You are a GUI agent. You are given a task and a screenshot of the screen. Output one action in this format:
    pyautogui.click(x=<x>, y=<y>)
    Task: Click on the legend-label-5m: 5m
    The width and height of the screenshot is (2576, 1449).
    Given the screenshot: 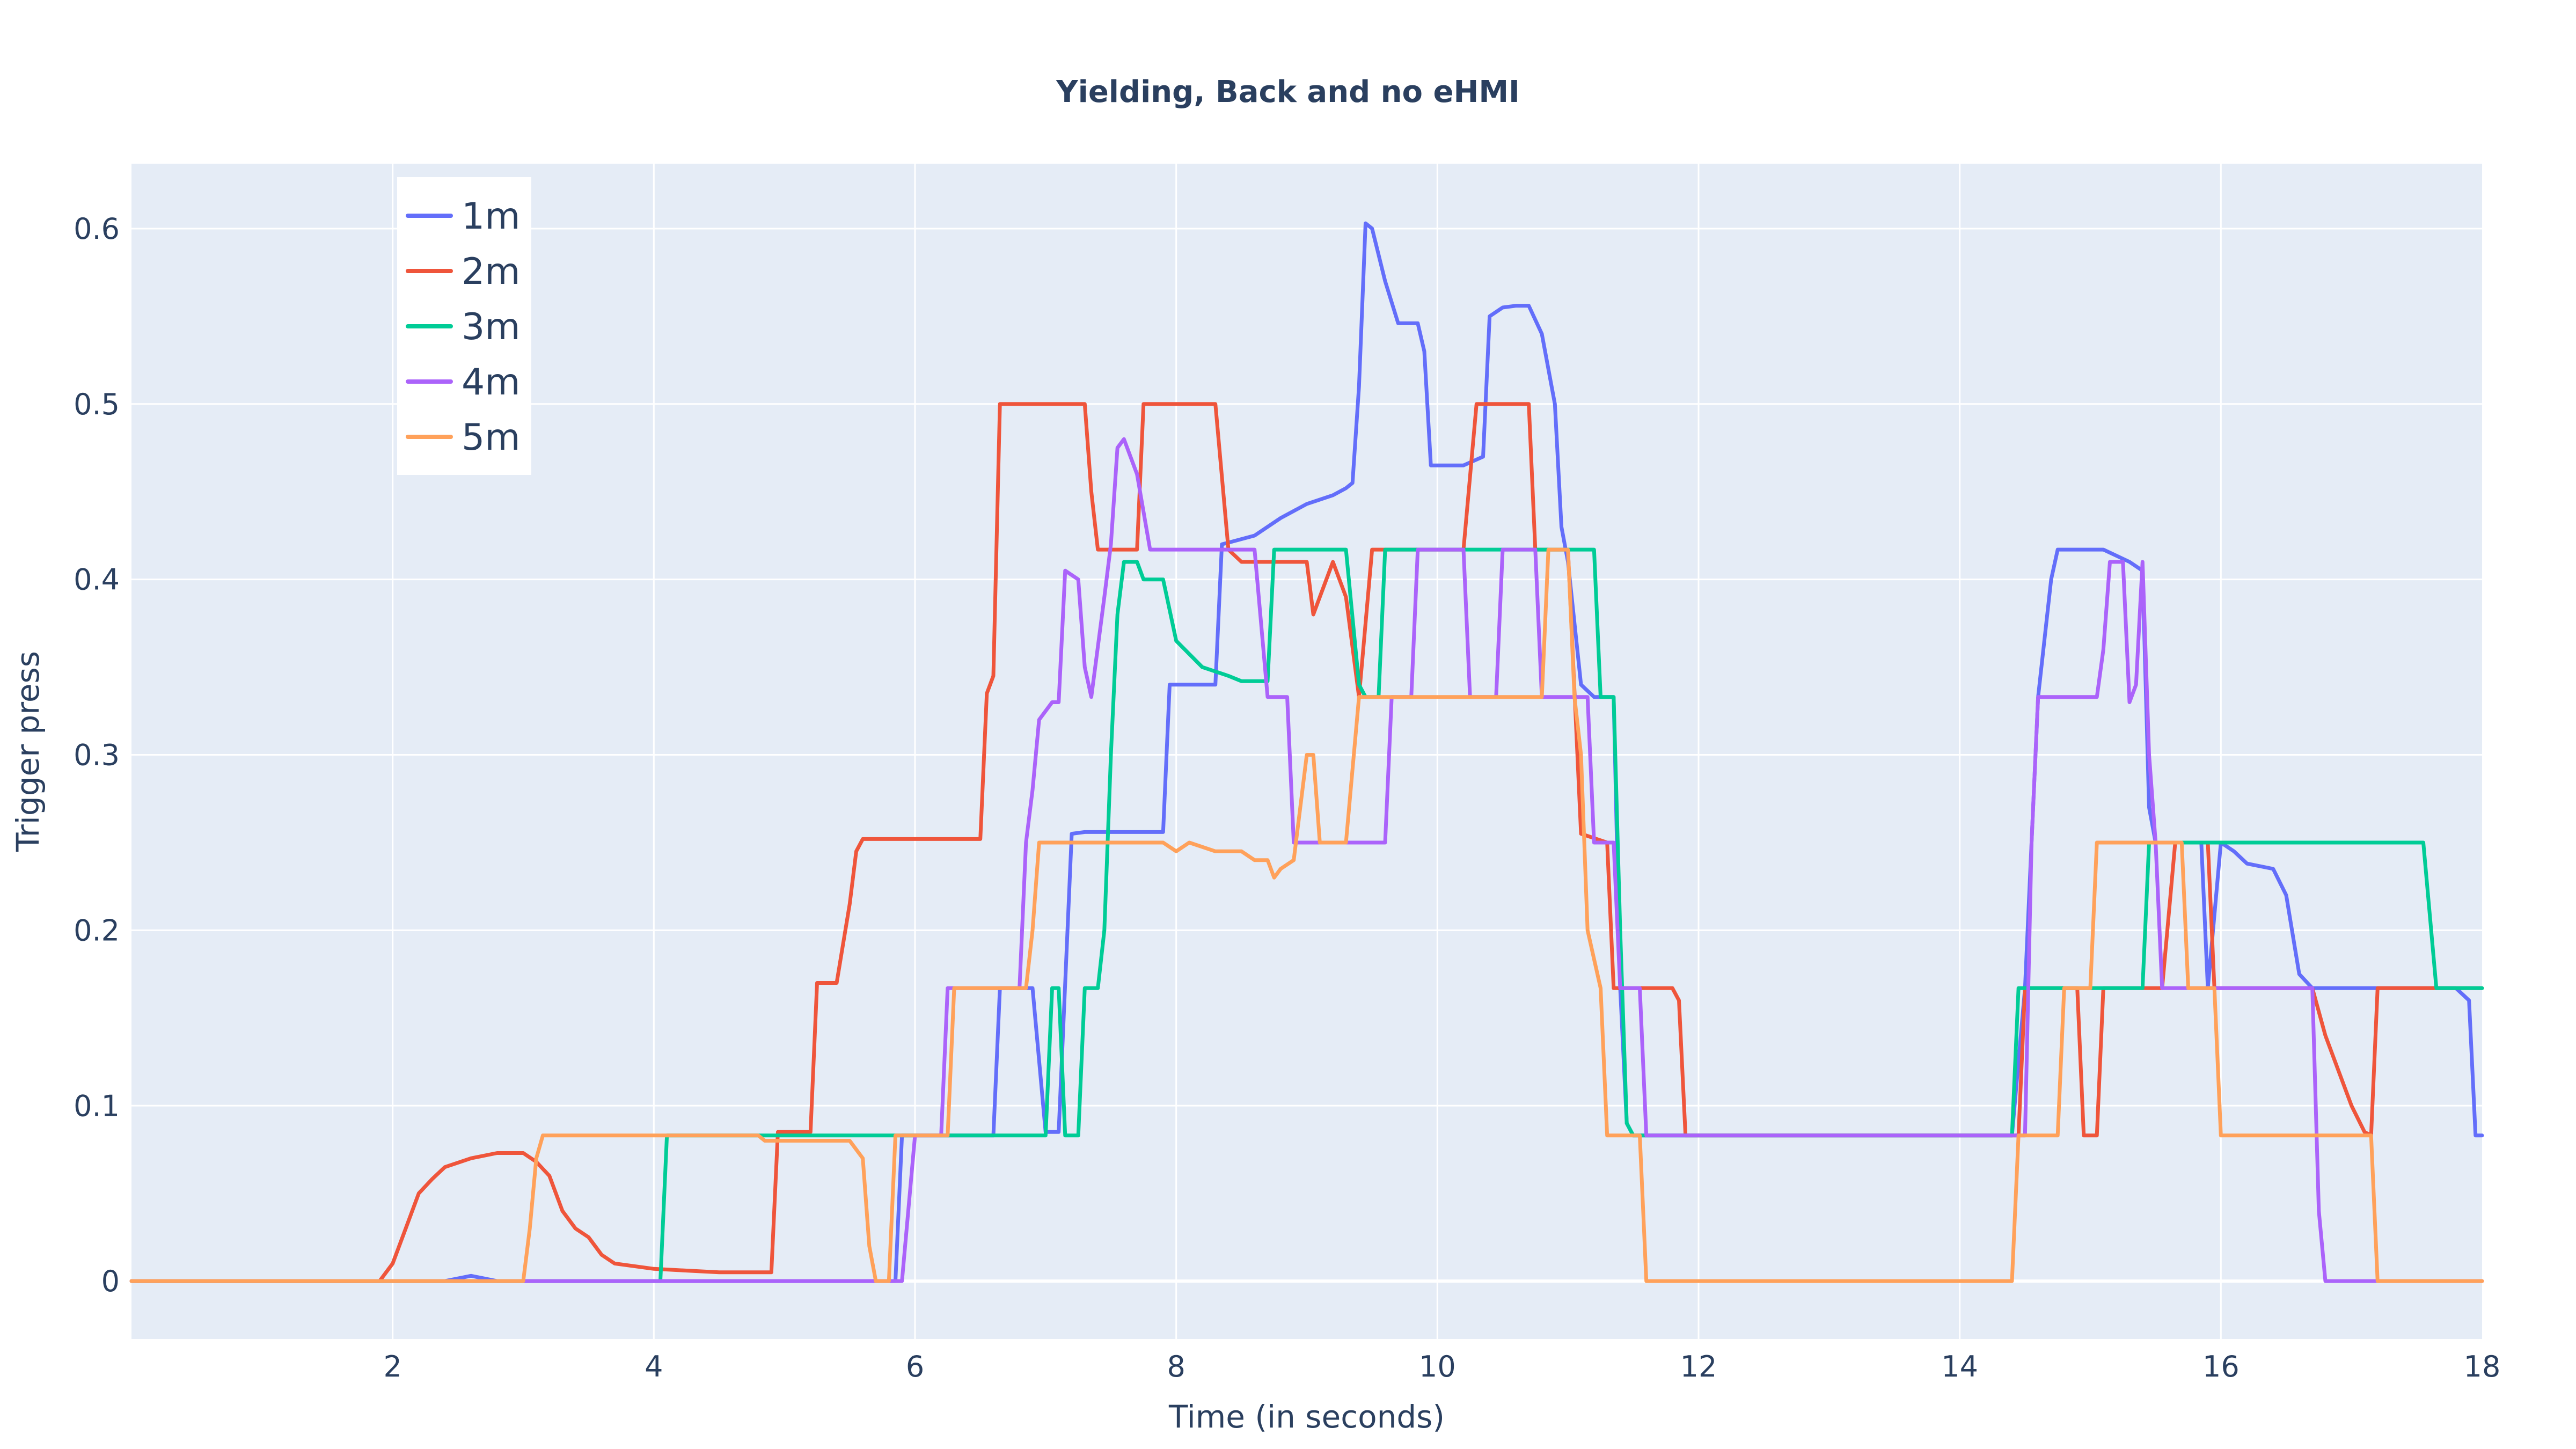 What is the action you would take?
    pyautogui.click(x=491, y=437)
    